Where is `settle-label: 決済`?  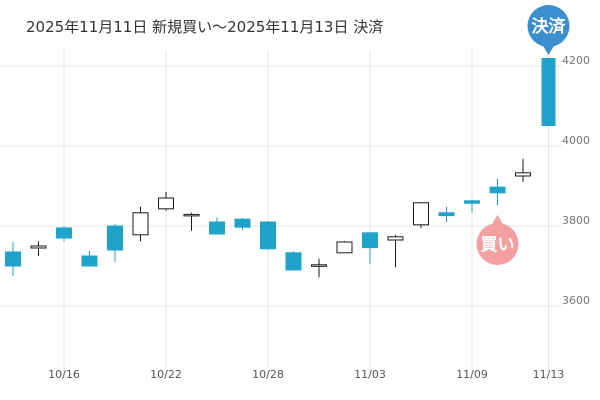 settle-label: 決済 is located at coordinates (549, 26).